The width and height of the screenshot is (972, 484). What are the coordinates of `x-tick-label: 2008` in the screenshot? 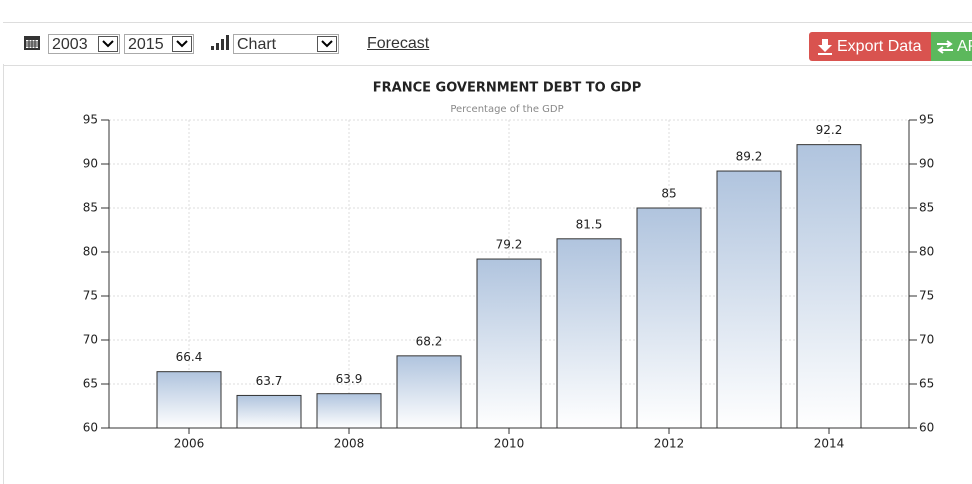 It's located at (349, 444).